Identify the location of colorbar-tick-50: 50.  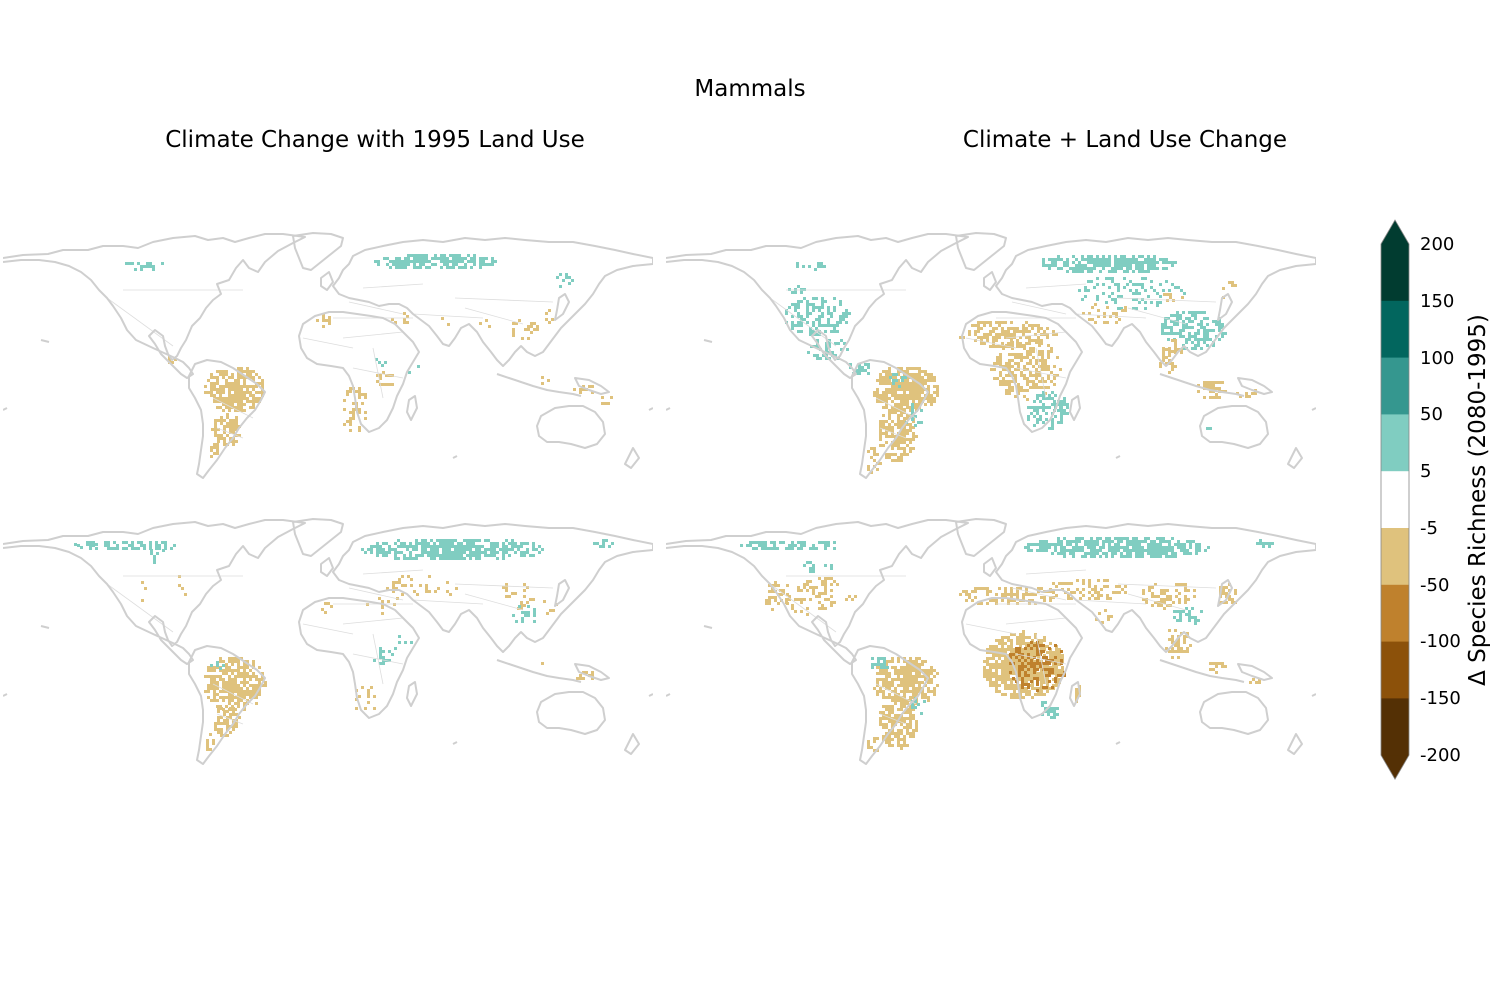
(1431, 414).